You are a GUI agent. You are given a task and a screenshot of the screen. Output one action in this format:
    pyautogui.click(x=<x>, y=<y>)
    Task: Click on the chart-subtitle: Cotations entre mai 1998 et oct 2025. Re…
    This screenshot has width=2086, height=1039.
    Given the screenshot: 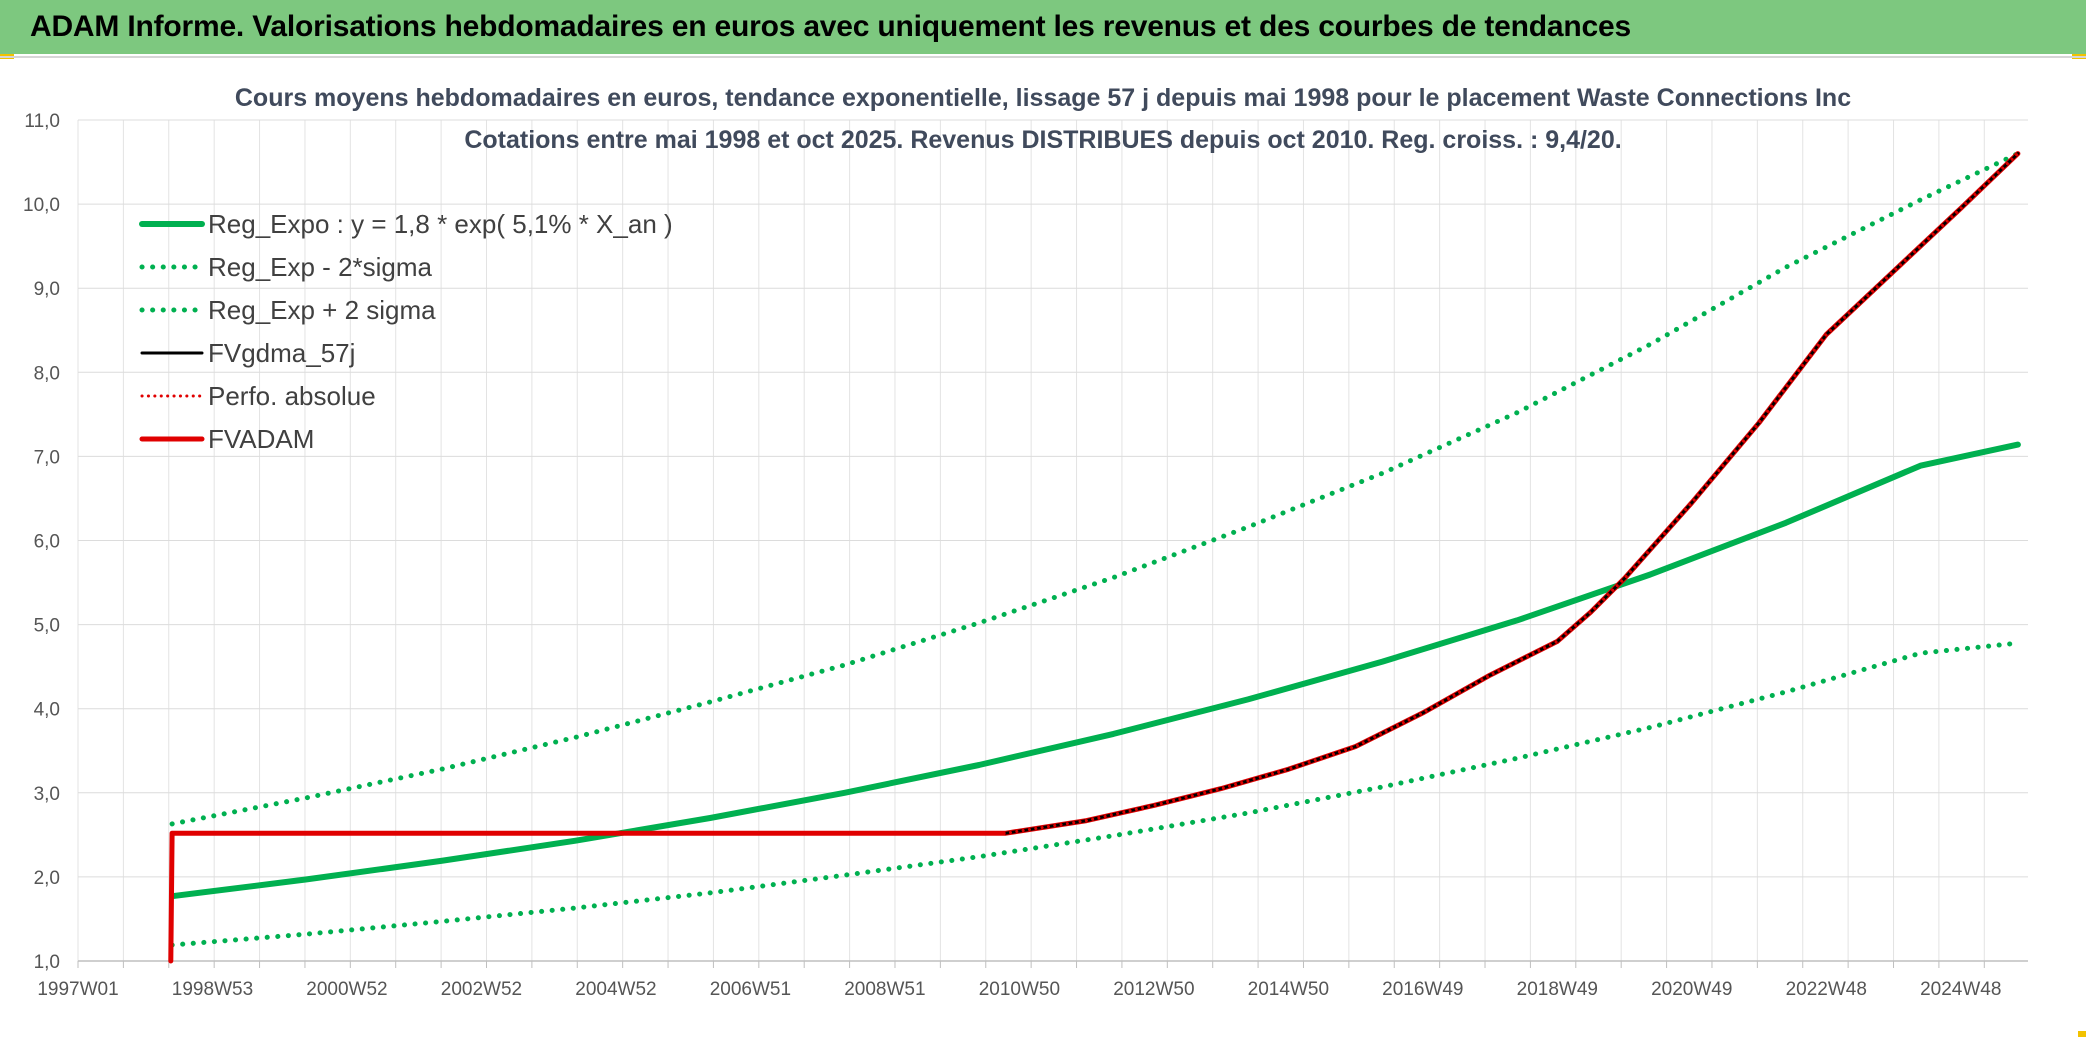 What is the action you would take?
    pyautogui.click(x=1042, y=140)
    